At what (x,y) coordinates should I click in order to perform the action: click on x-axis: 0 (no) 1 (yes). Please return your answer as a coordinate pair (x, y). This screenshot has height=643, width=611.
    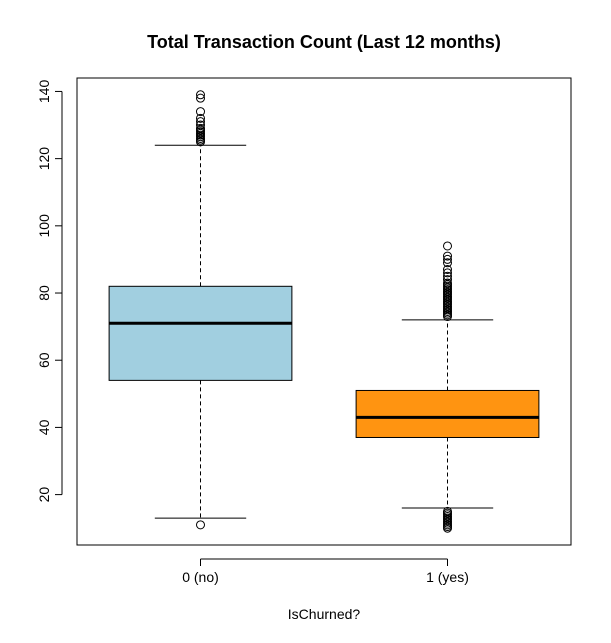
    Looking at the image, I should click on (325, 571).